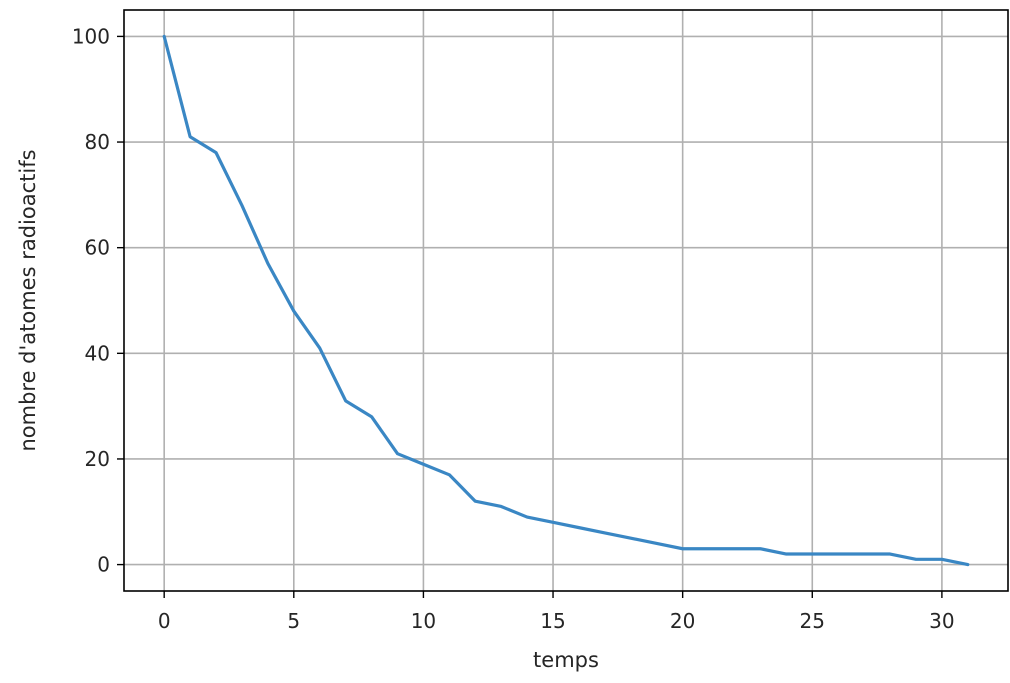 This screenshot has width=1010, height=683. What do you see at coordinates (97, 459) in the screenshot?
I see `y-tick-label: 20` at bounding box center [97, 459].